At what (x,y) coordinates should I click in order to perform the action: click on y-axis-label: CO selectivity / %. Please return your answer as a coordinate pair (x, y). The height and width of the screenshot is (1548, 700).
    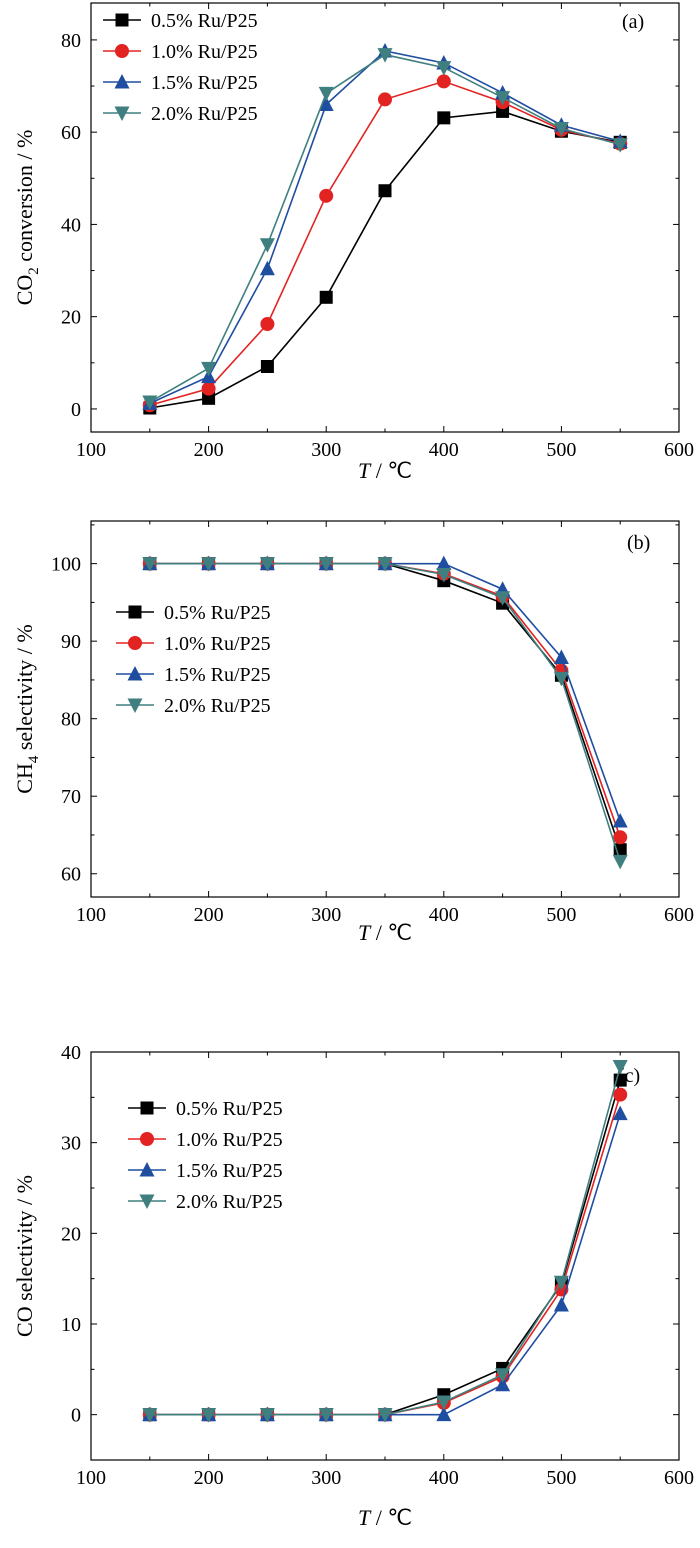
    Looking at the image, I should click on (24, 1256).